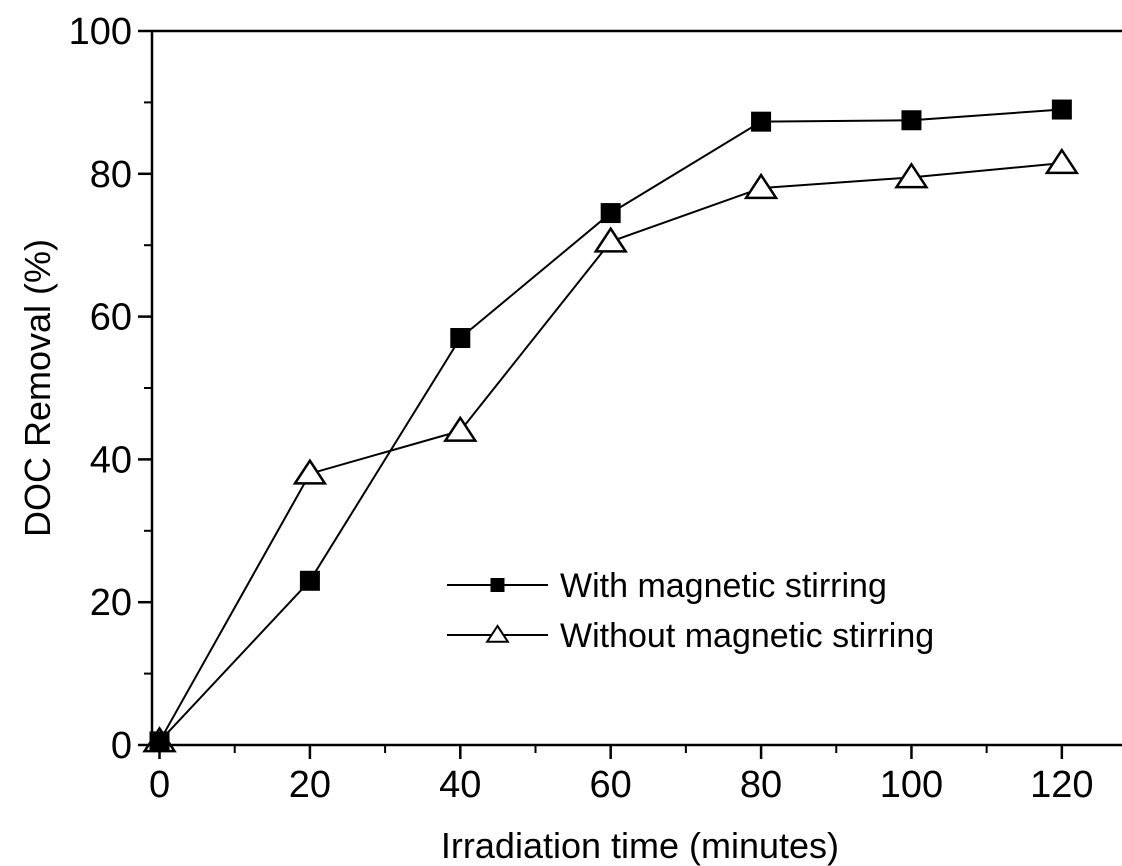 This screenshot has height=866, width=1122. What do you see at coordinates (1061, 785) in the screenshot?
I see `x-tick-label: 120` at bounding box center [1061, 785].